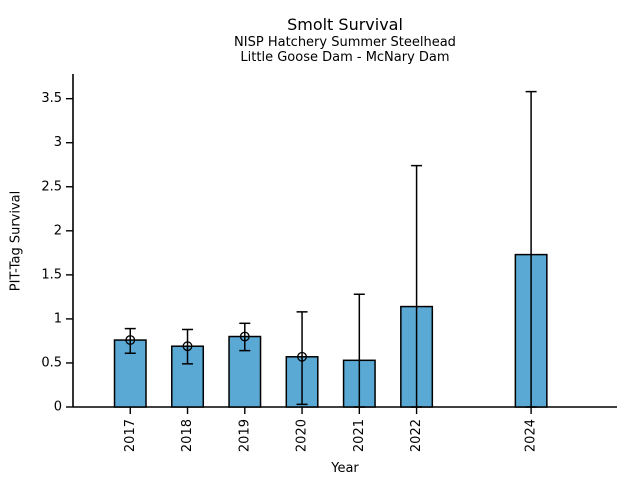  I want to click on x-tick-label: 2018, so click(187, 435).